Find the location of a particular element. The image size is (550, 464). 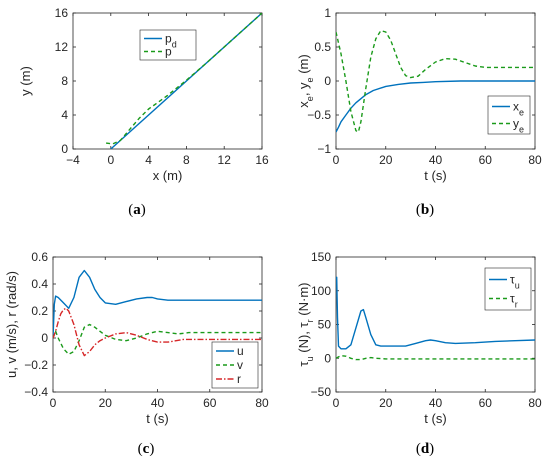

legend-label: v is located at coordinates (240, 365).